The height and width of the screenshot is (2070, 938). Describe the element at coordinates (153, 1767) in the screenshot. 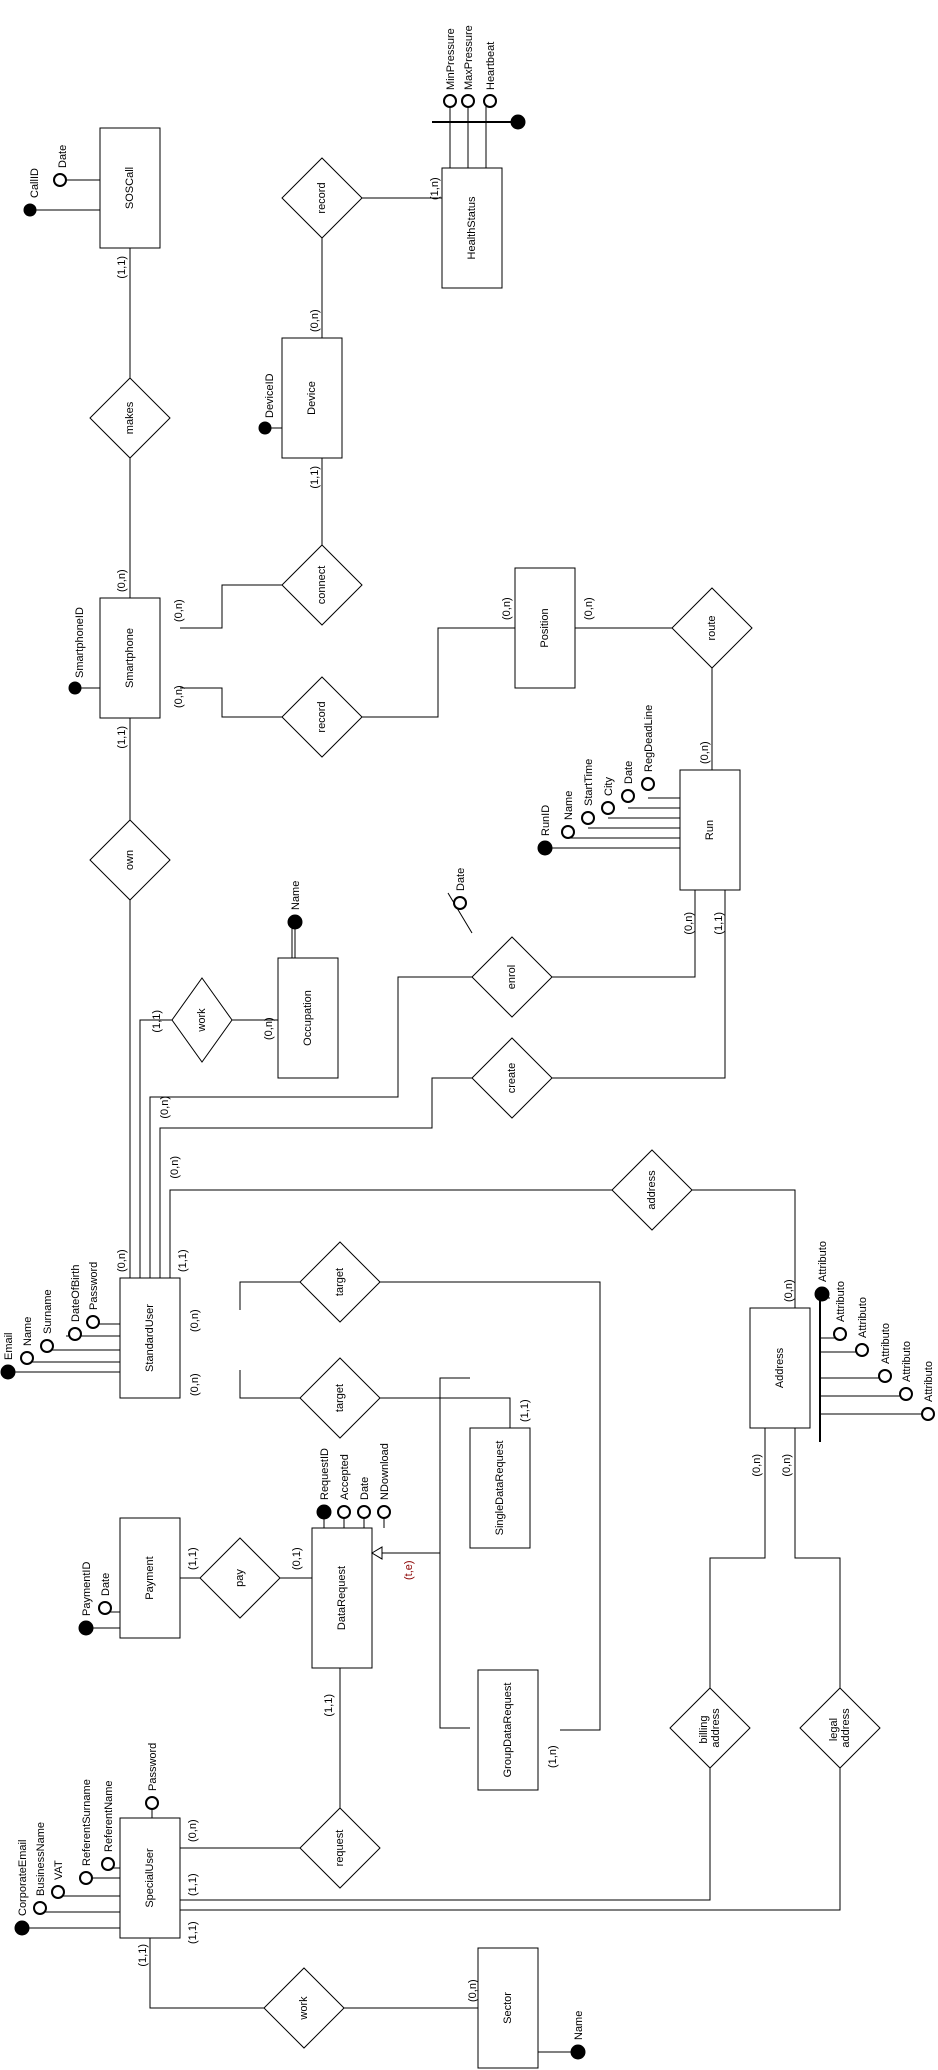

I see `attribute-specialuser-password: Password` at that location.